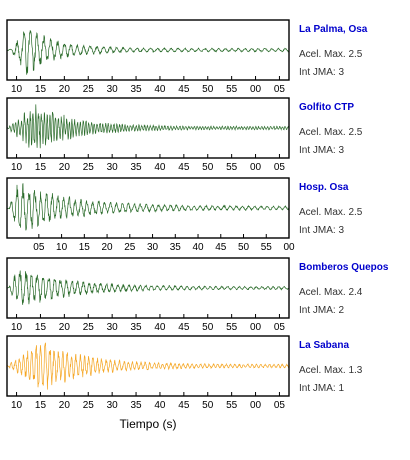  What do you see at coordinates (326, 107) in the screenshot?
I see `station-name: Golfito CTP` at bounding box center [326, 107].